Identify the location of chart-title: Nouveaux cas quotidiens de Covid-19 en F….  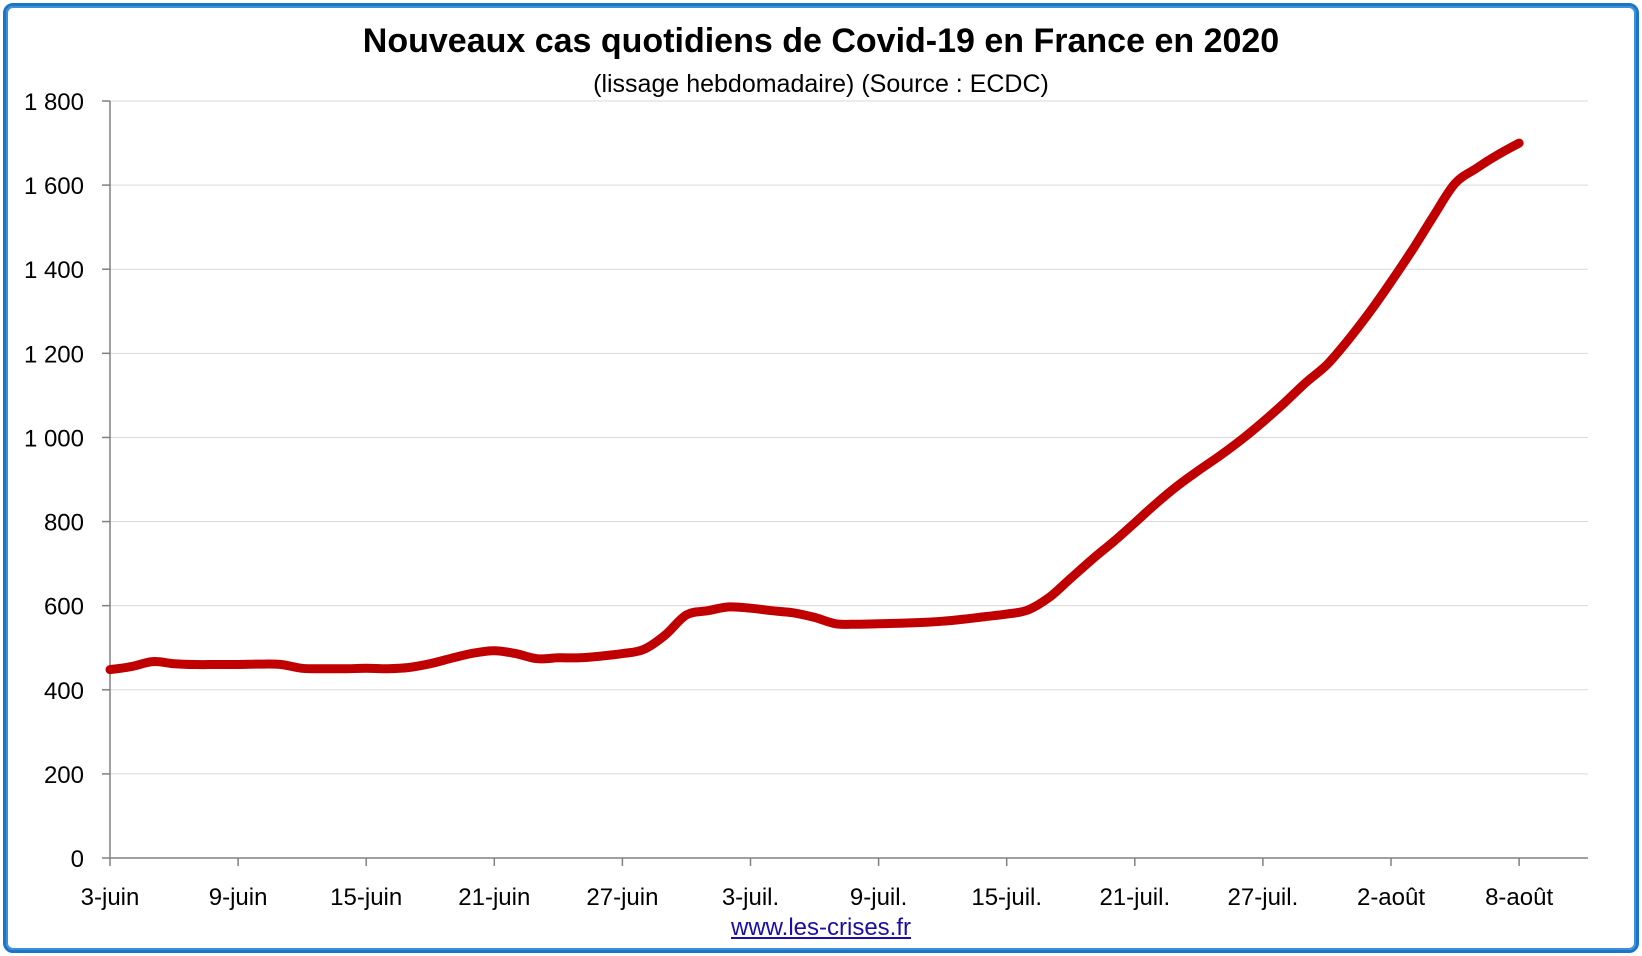
(821, 41).